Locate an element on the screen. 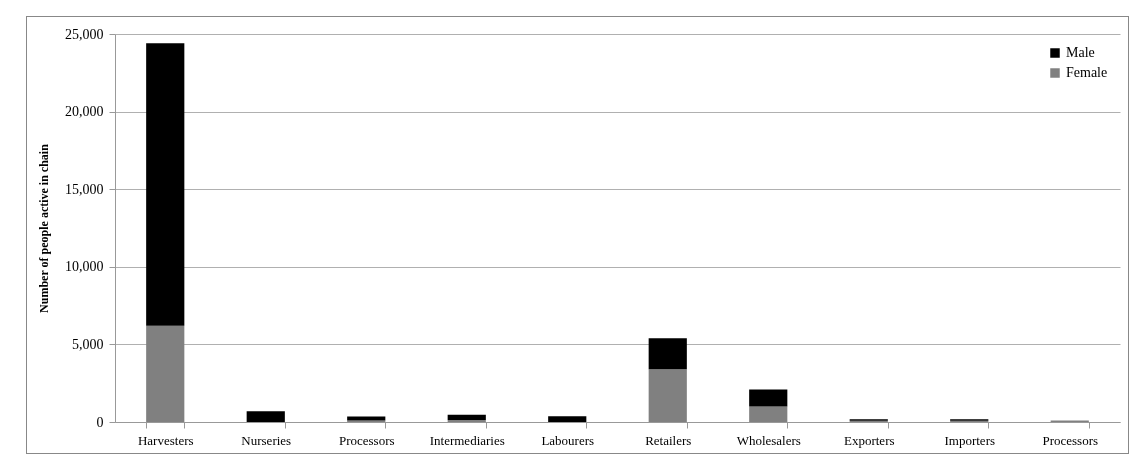 The image size is (1134, 465). y-tick-label: 5,000 is located at coordinates (88, 344).